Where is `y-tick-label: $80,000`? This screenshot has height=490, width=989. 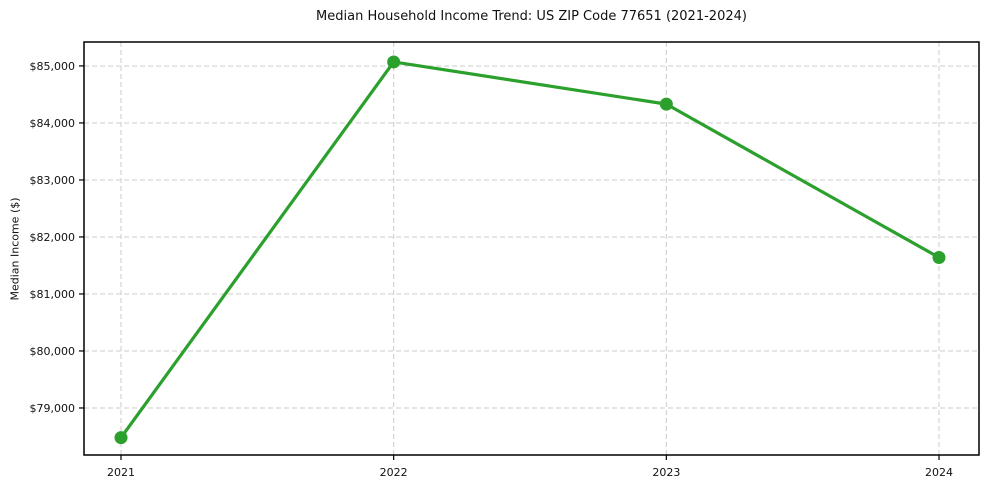 y-tick-label: $80,000 is located at coordinates (53, 351).